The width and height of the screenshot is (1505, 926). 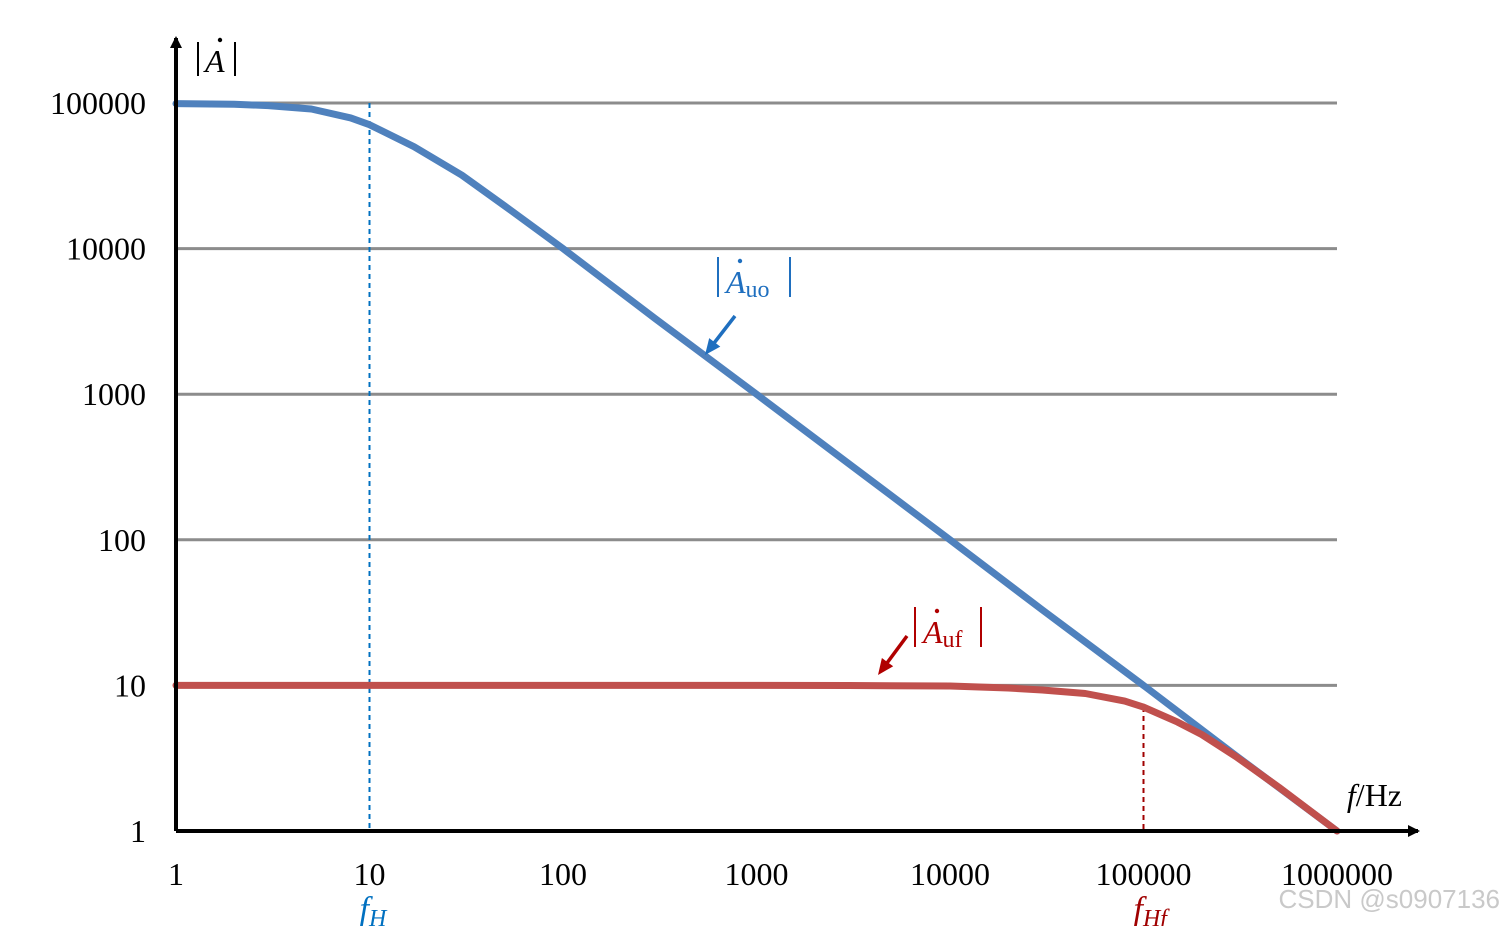 I want to click on y-tick-label: 10000, so click(x=106, y=249).